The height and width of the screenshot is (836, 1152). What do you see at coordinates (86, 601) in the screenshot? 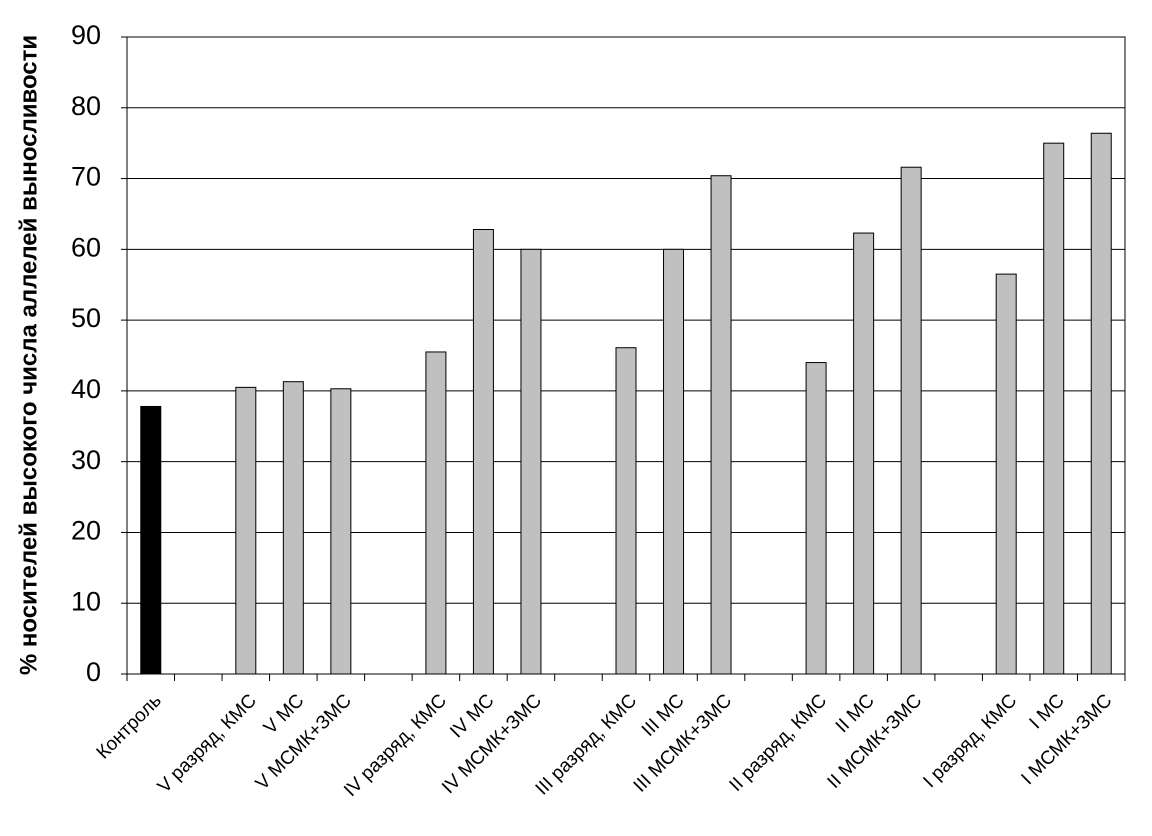
I see `y-tick-label: 10` at bounding box center [86, 601].